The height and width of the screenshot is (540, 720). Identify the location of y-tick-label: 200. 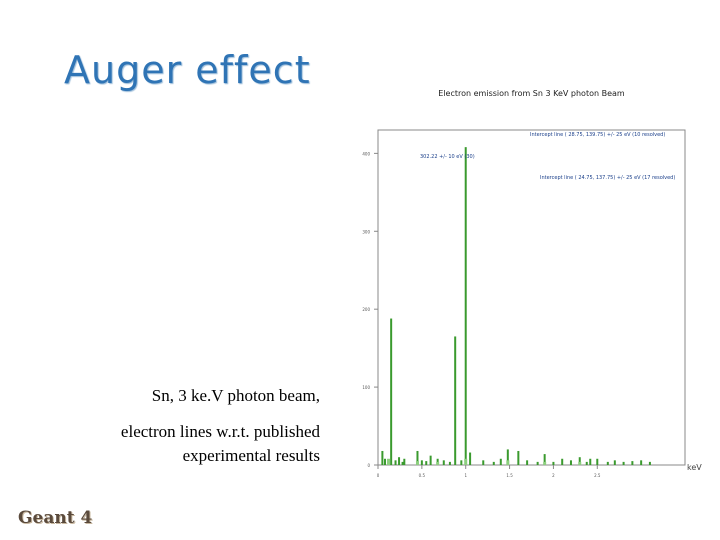
(366, 309).